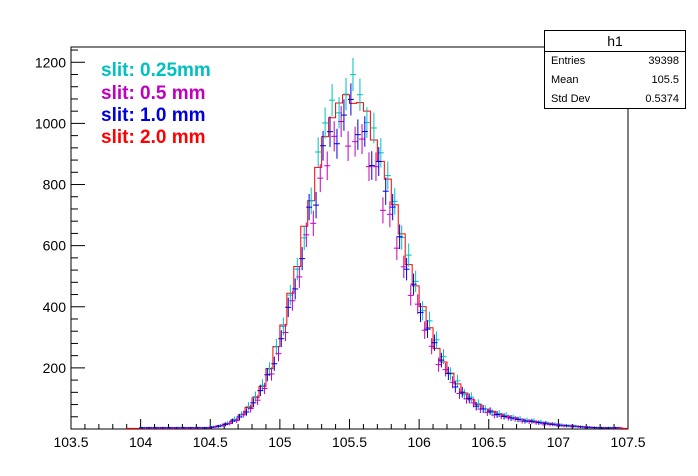 The width and height of the screenshot is (698, 476). Describe the element at coordinates (488, 442) in the screenshot. I see `x-tick-label: 106.5` at that location.